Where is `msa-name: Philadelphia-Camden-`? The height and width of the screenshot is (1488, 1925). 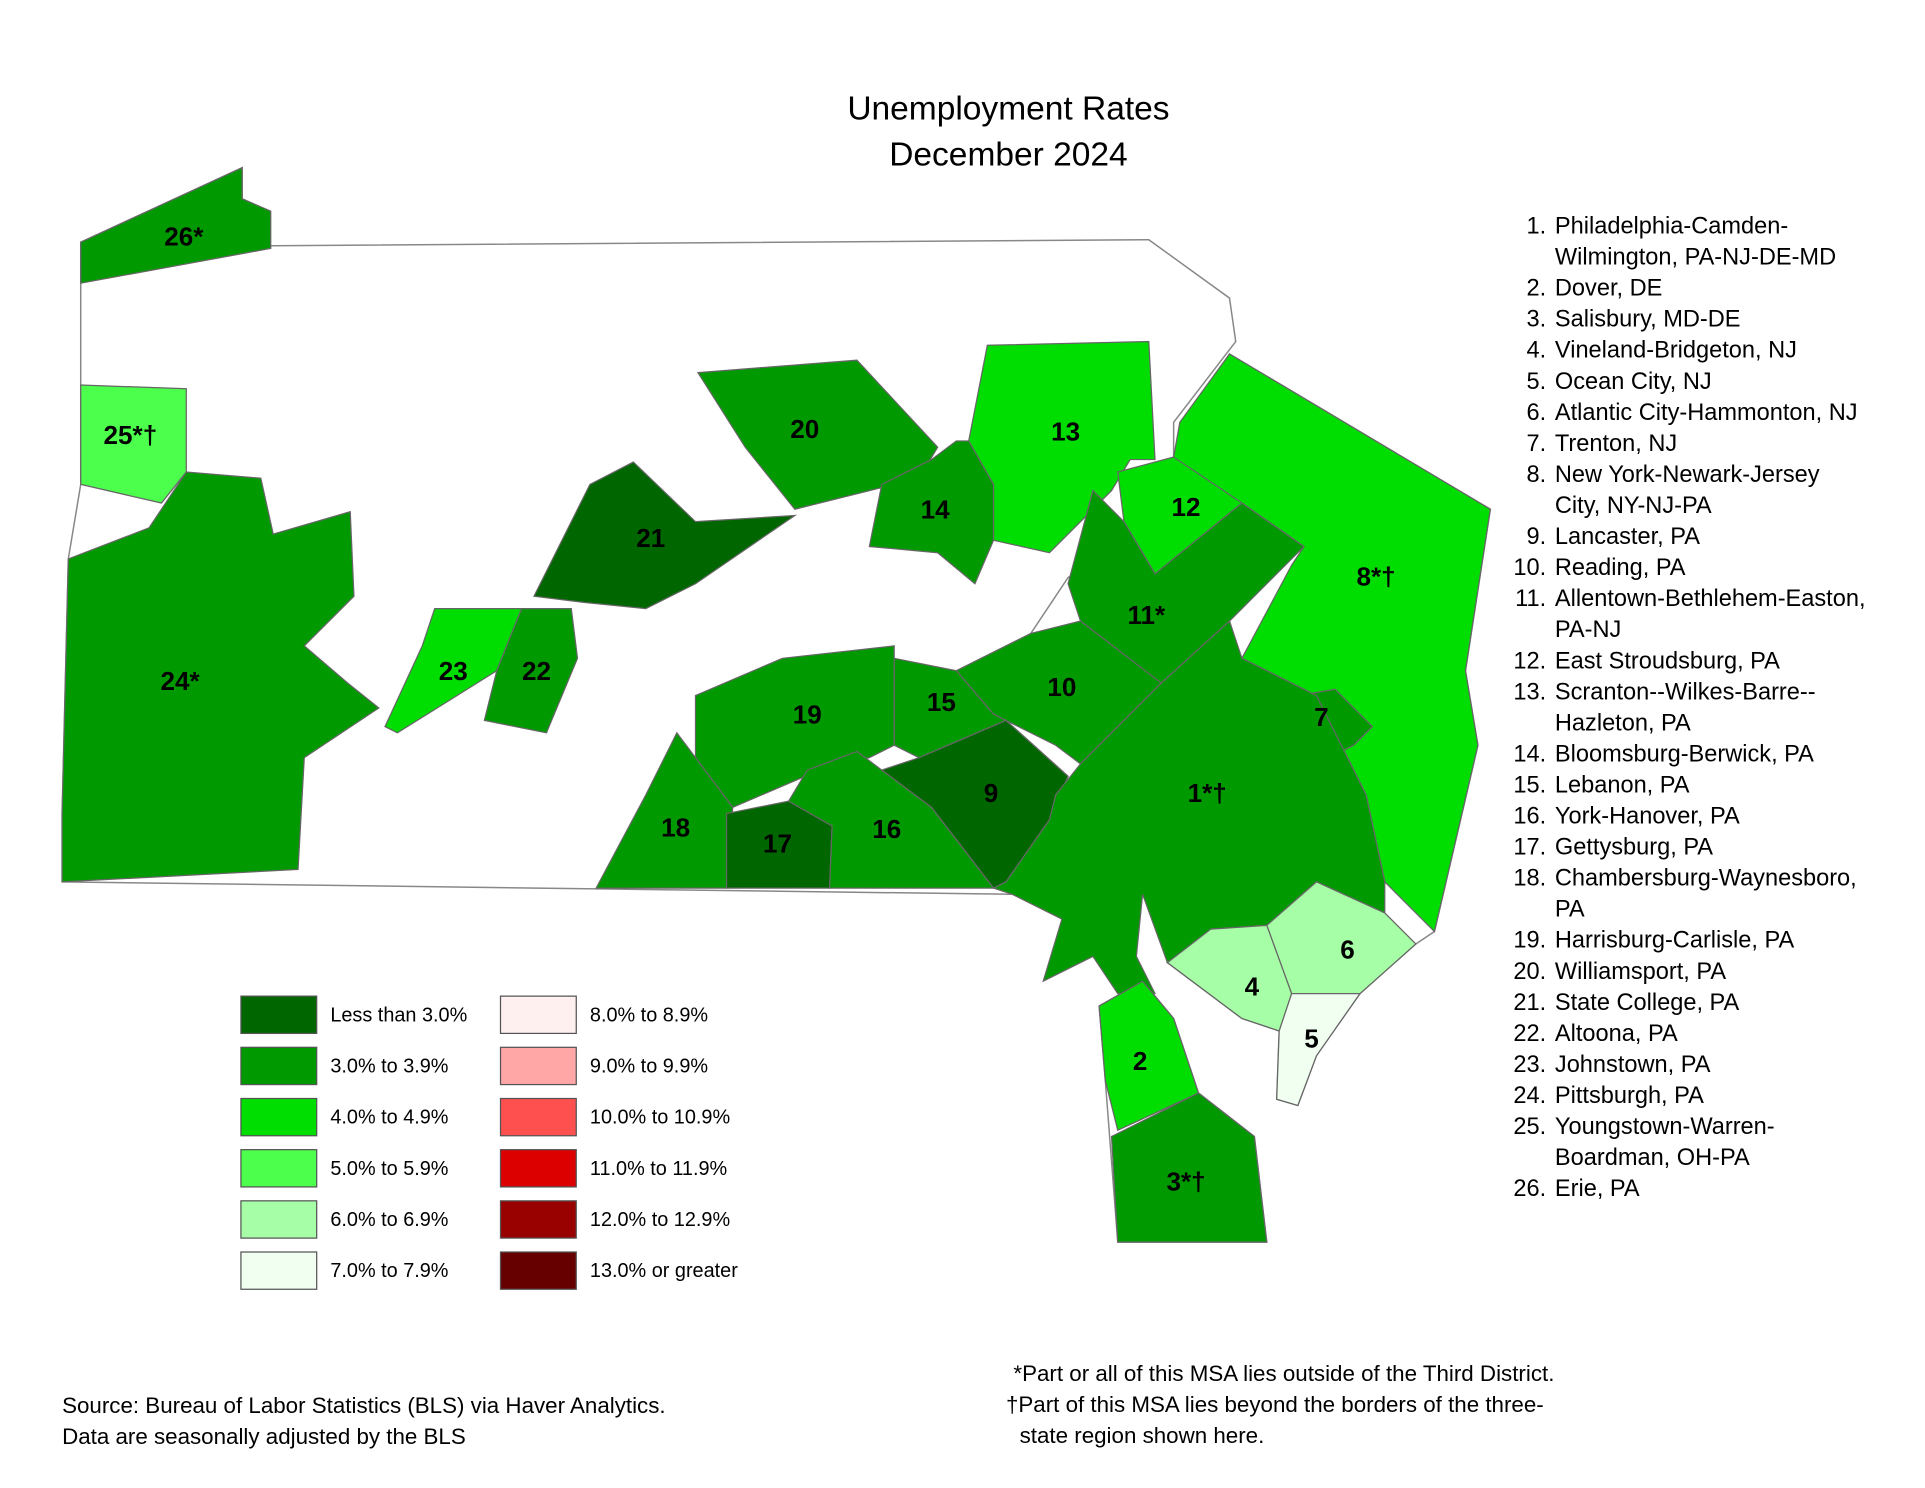 msa-name: Philadelphia-Camden- is located at coordinates (1671, 226).